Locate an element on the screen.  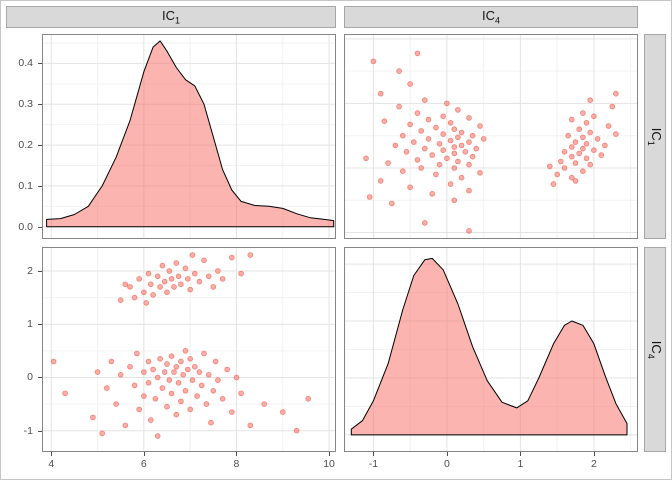
y-tick-label: 0.1 is located at coordinates (25, 185).